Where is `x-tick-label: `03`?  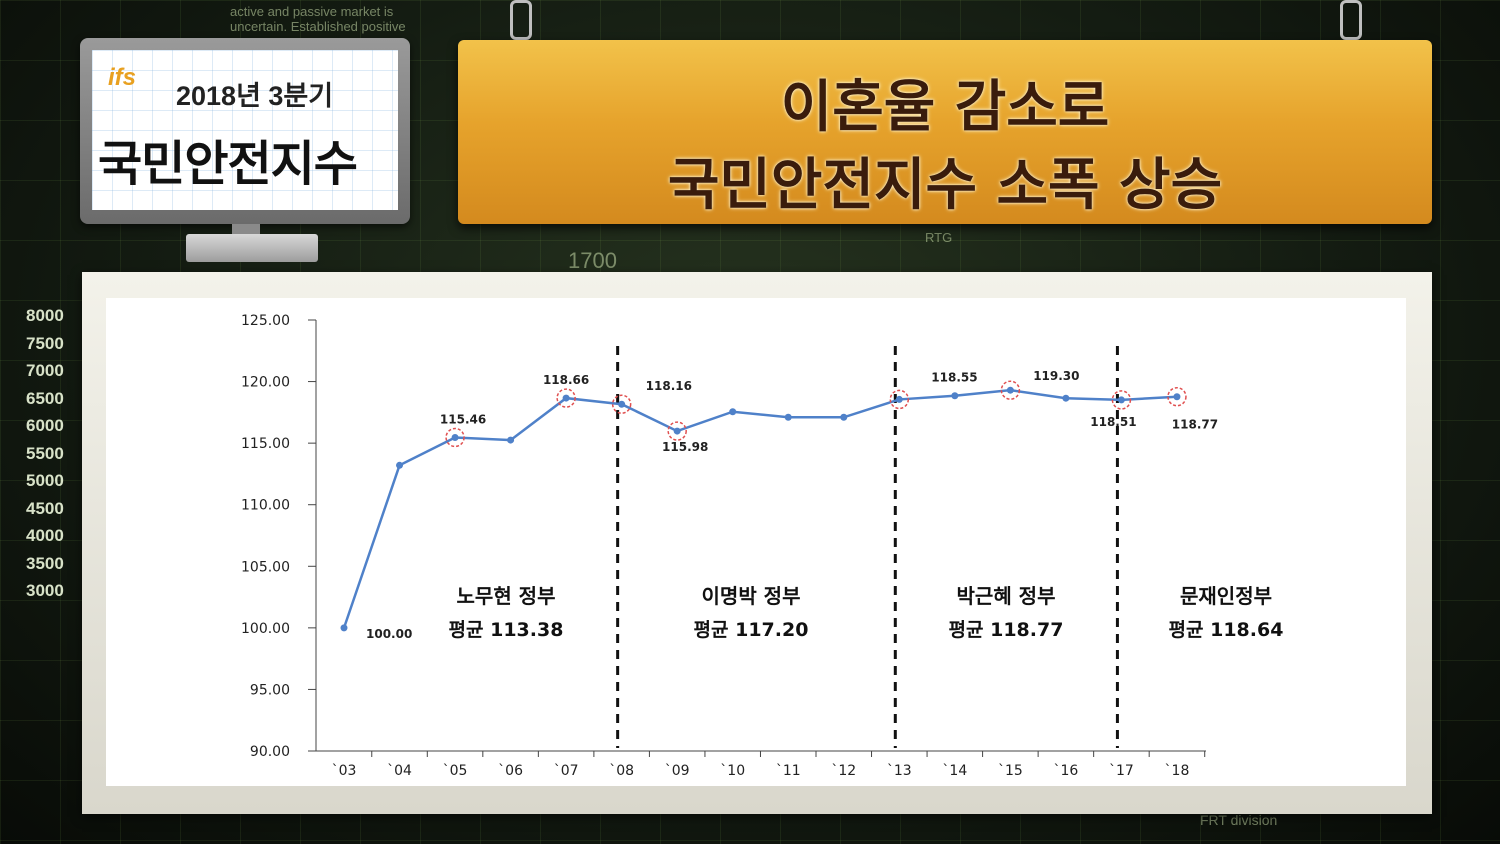
x-tick-label: `03 is located at coordinates (344, 771).